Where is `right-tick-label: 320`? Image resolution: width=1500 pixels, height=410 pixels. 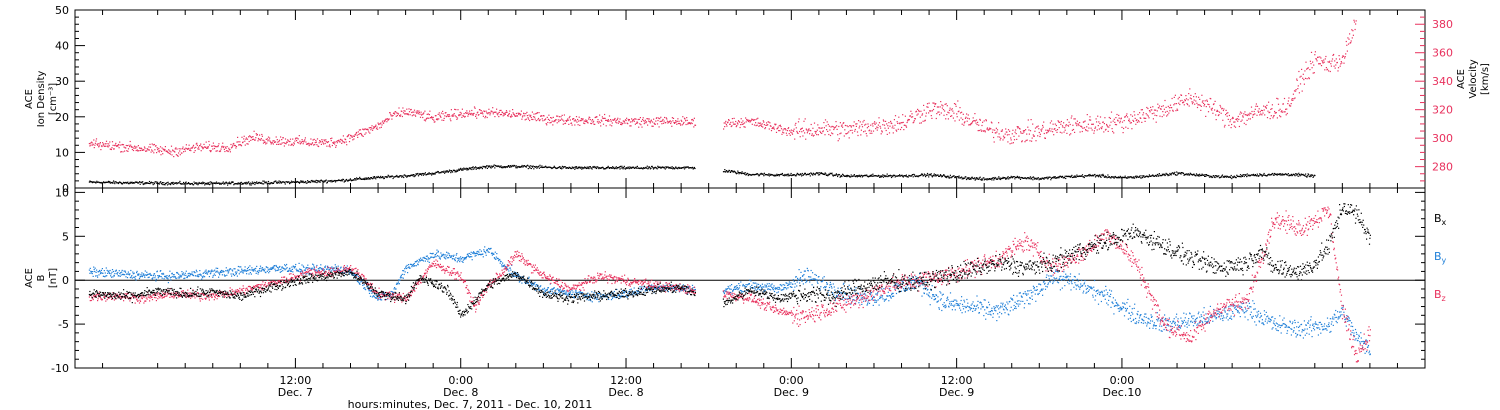 right-tick-label: 320 is located at coordinates (1442, 110).